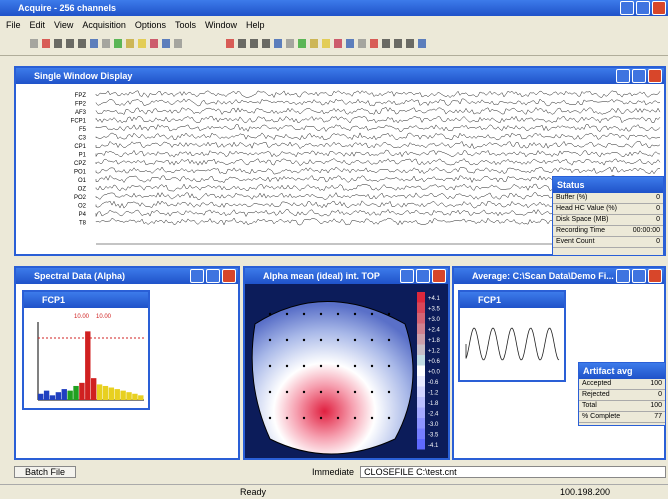 This screenshot has height=499, width=668. What do you see at coordinates (80, 147) in the screenshot?
I see `channel-label: CP1` at bounding box center [80, 147].